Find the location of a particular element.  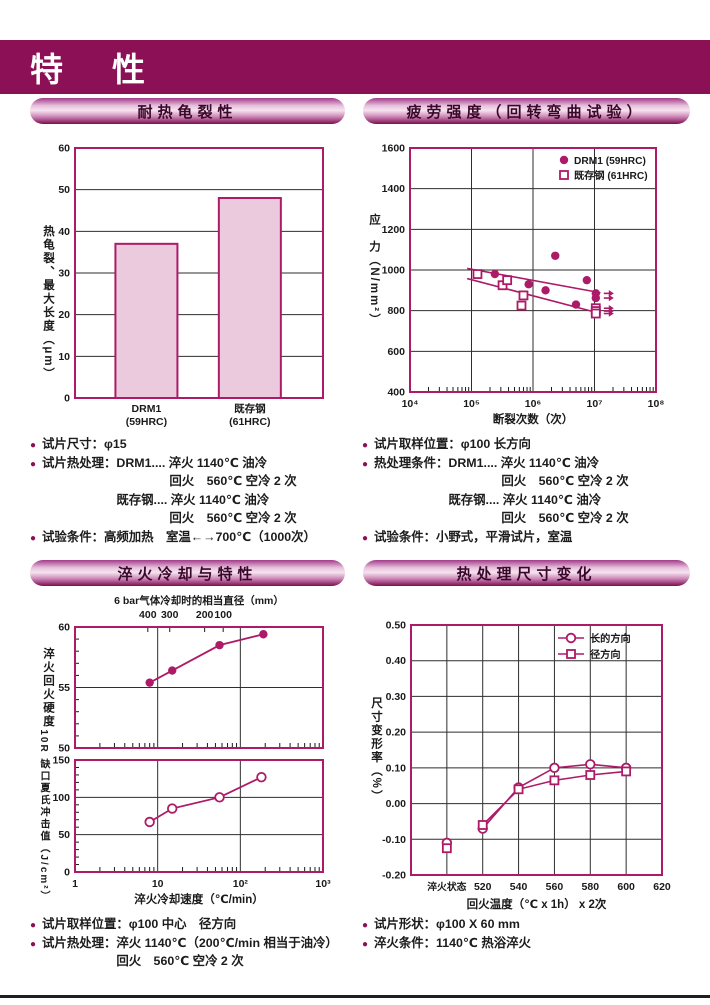

svg-text: 540 is located at coordinates (519, 887).